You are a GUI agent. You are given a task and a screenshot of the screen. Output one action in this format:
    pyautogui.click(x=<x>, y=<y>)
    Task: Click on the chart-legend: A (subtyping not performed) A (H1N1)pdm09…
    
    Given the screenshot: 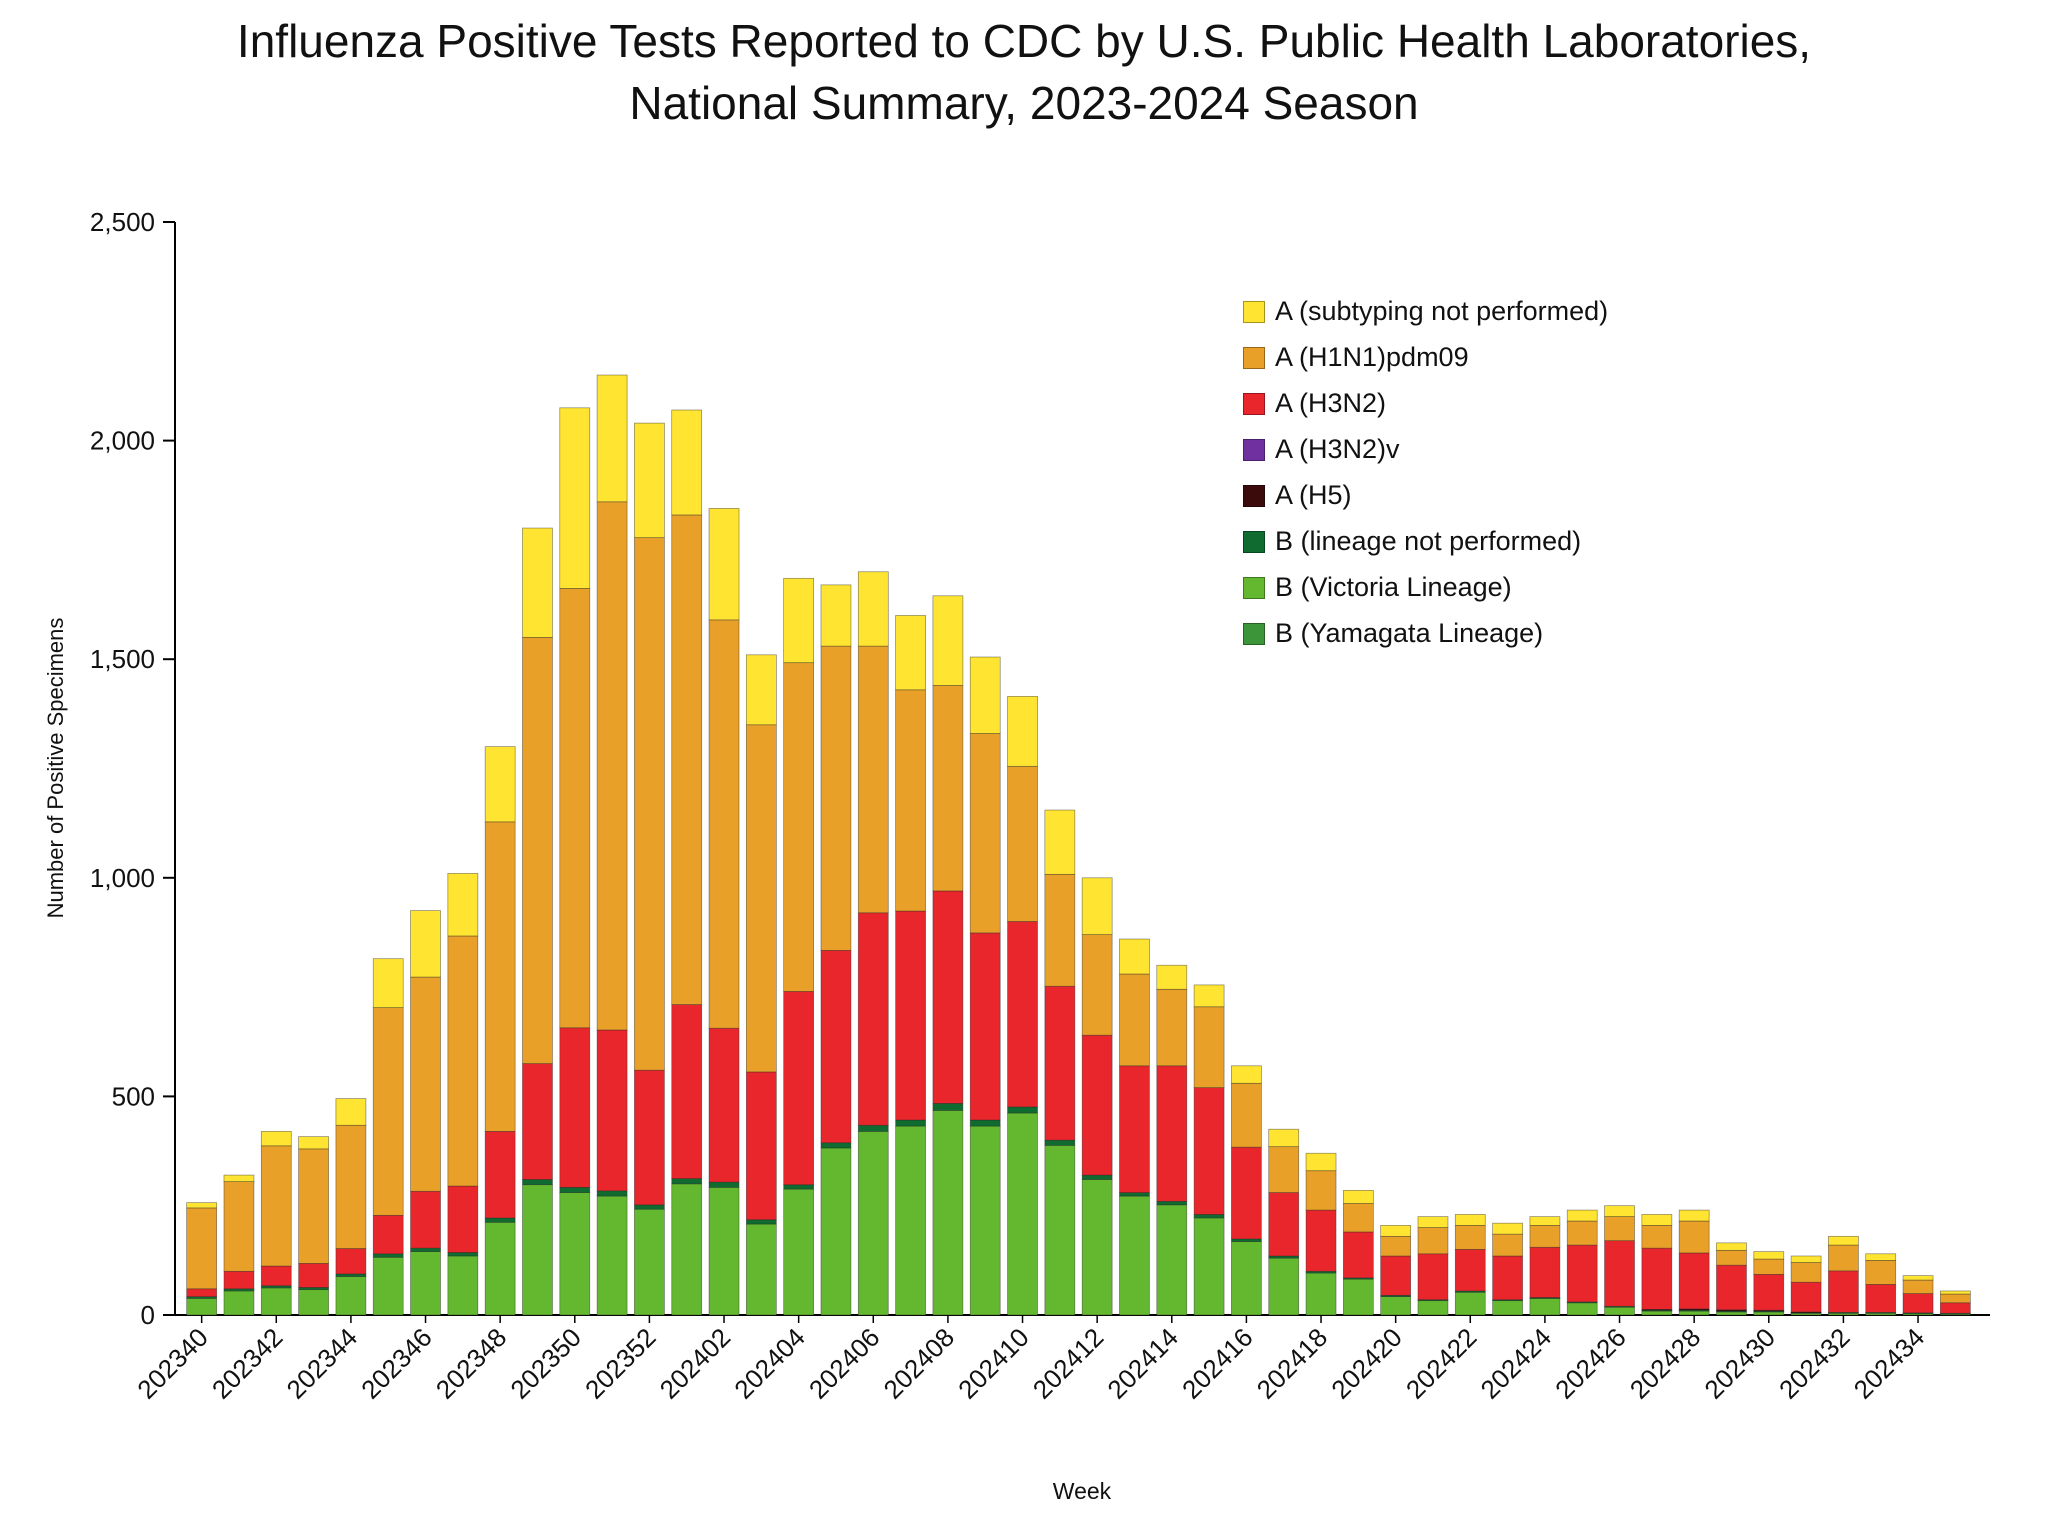 What is the action you would take?
    pyautogui.click(x=1425, y=472)
    